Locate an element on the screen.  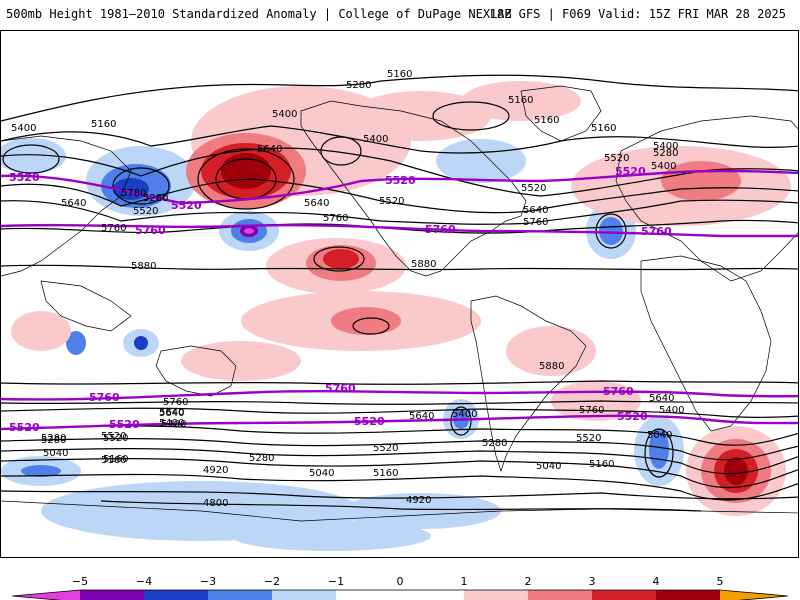
coastline-eurasia is located at coordinates (706, 198).